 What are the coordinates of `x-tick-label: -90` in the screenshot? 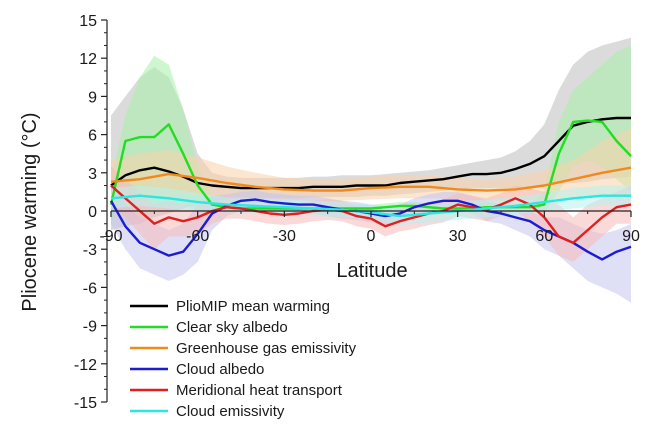 It's located at (110, 236).